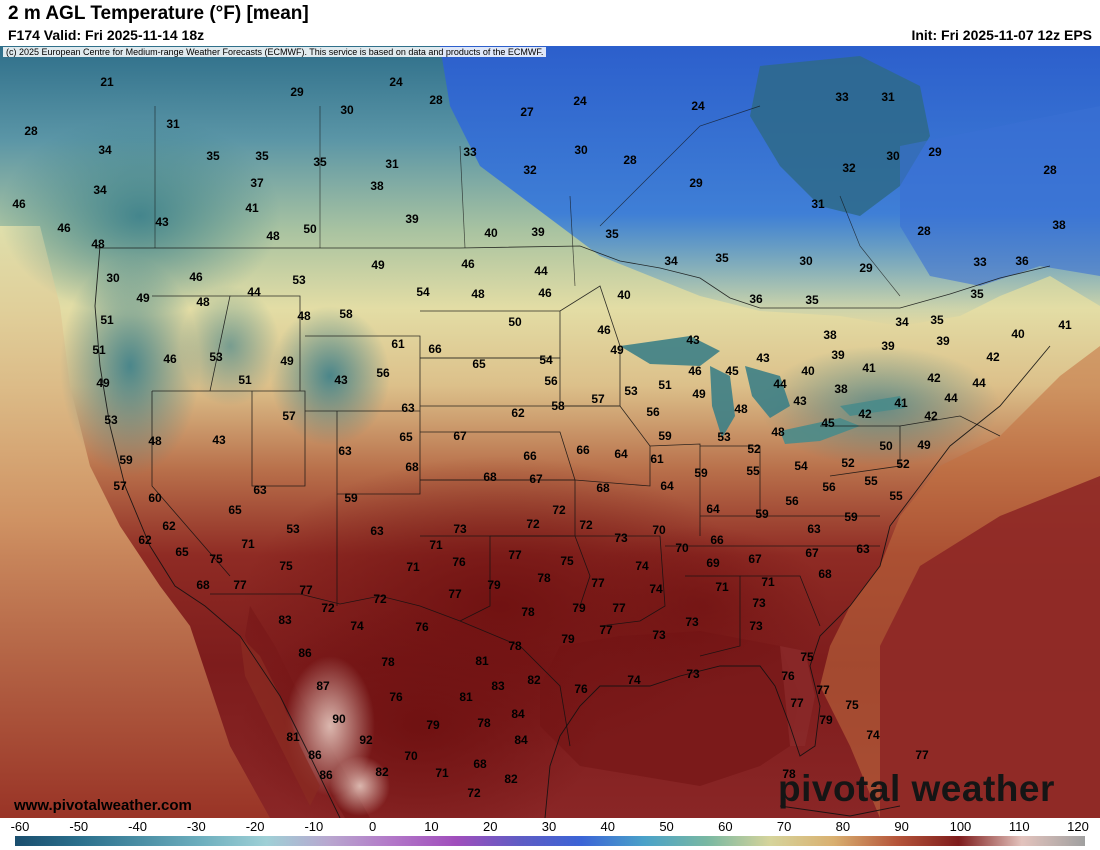 This screenshot has height=850, width=1100. What do you see at coordinates (549, 826) in the screenshot?
I see `color-scale-tick: 30` at bounding box center [549, 826].